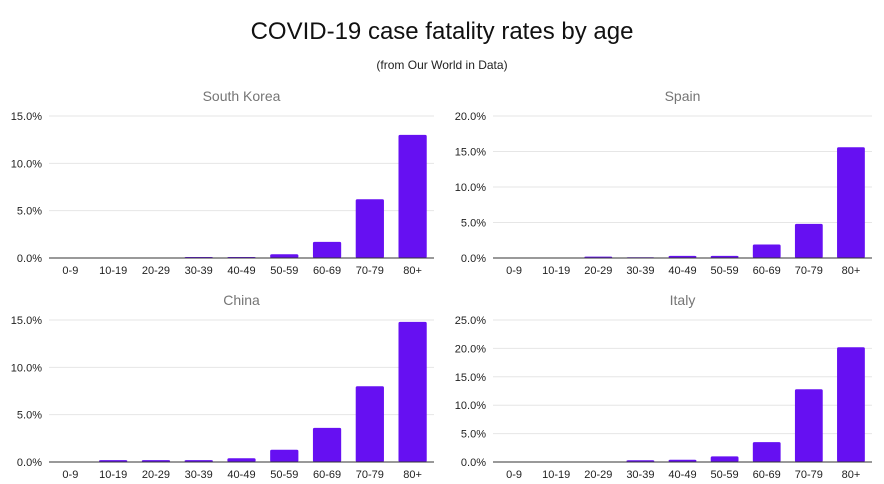 This screenshot has height=484, width=884. What do you see at coordinates (242, 96) in the screenshot?
I see `panel-title: South Korea` at bounding box center [242, 96].